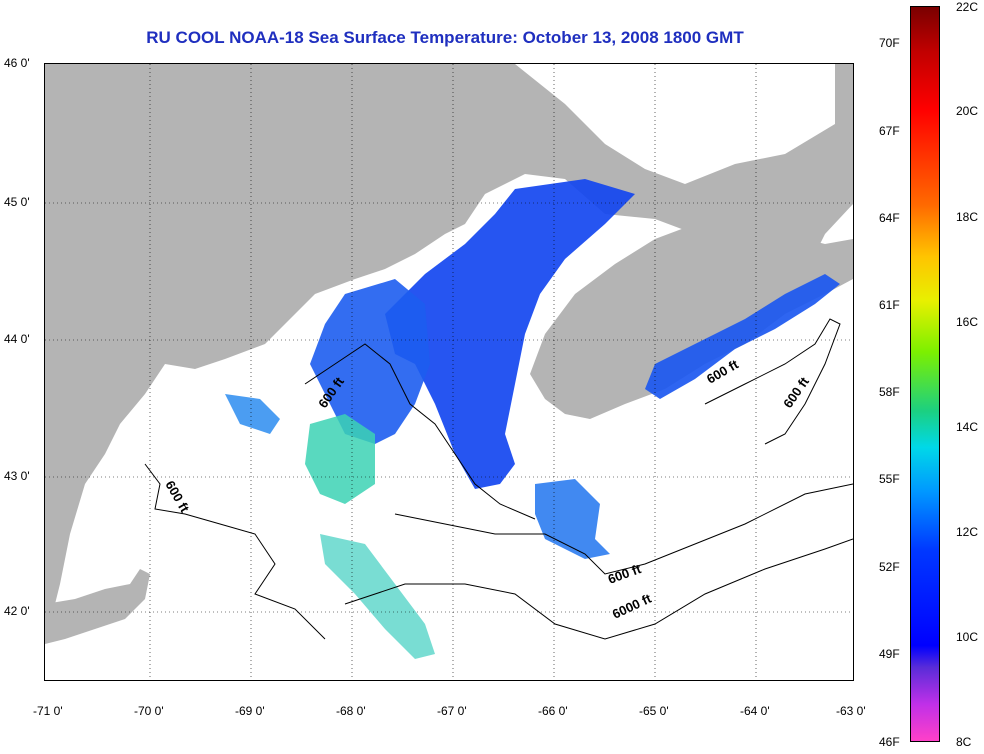 Image resolution: width=984 pixels, height=754 pixels. Describe the element at coordinates (17, 476) in the screenshot. I see `y-tick-label: 43 0'` at that location.